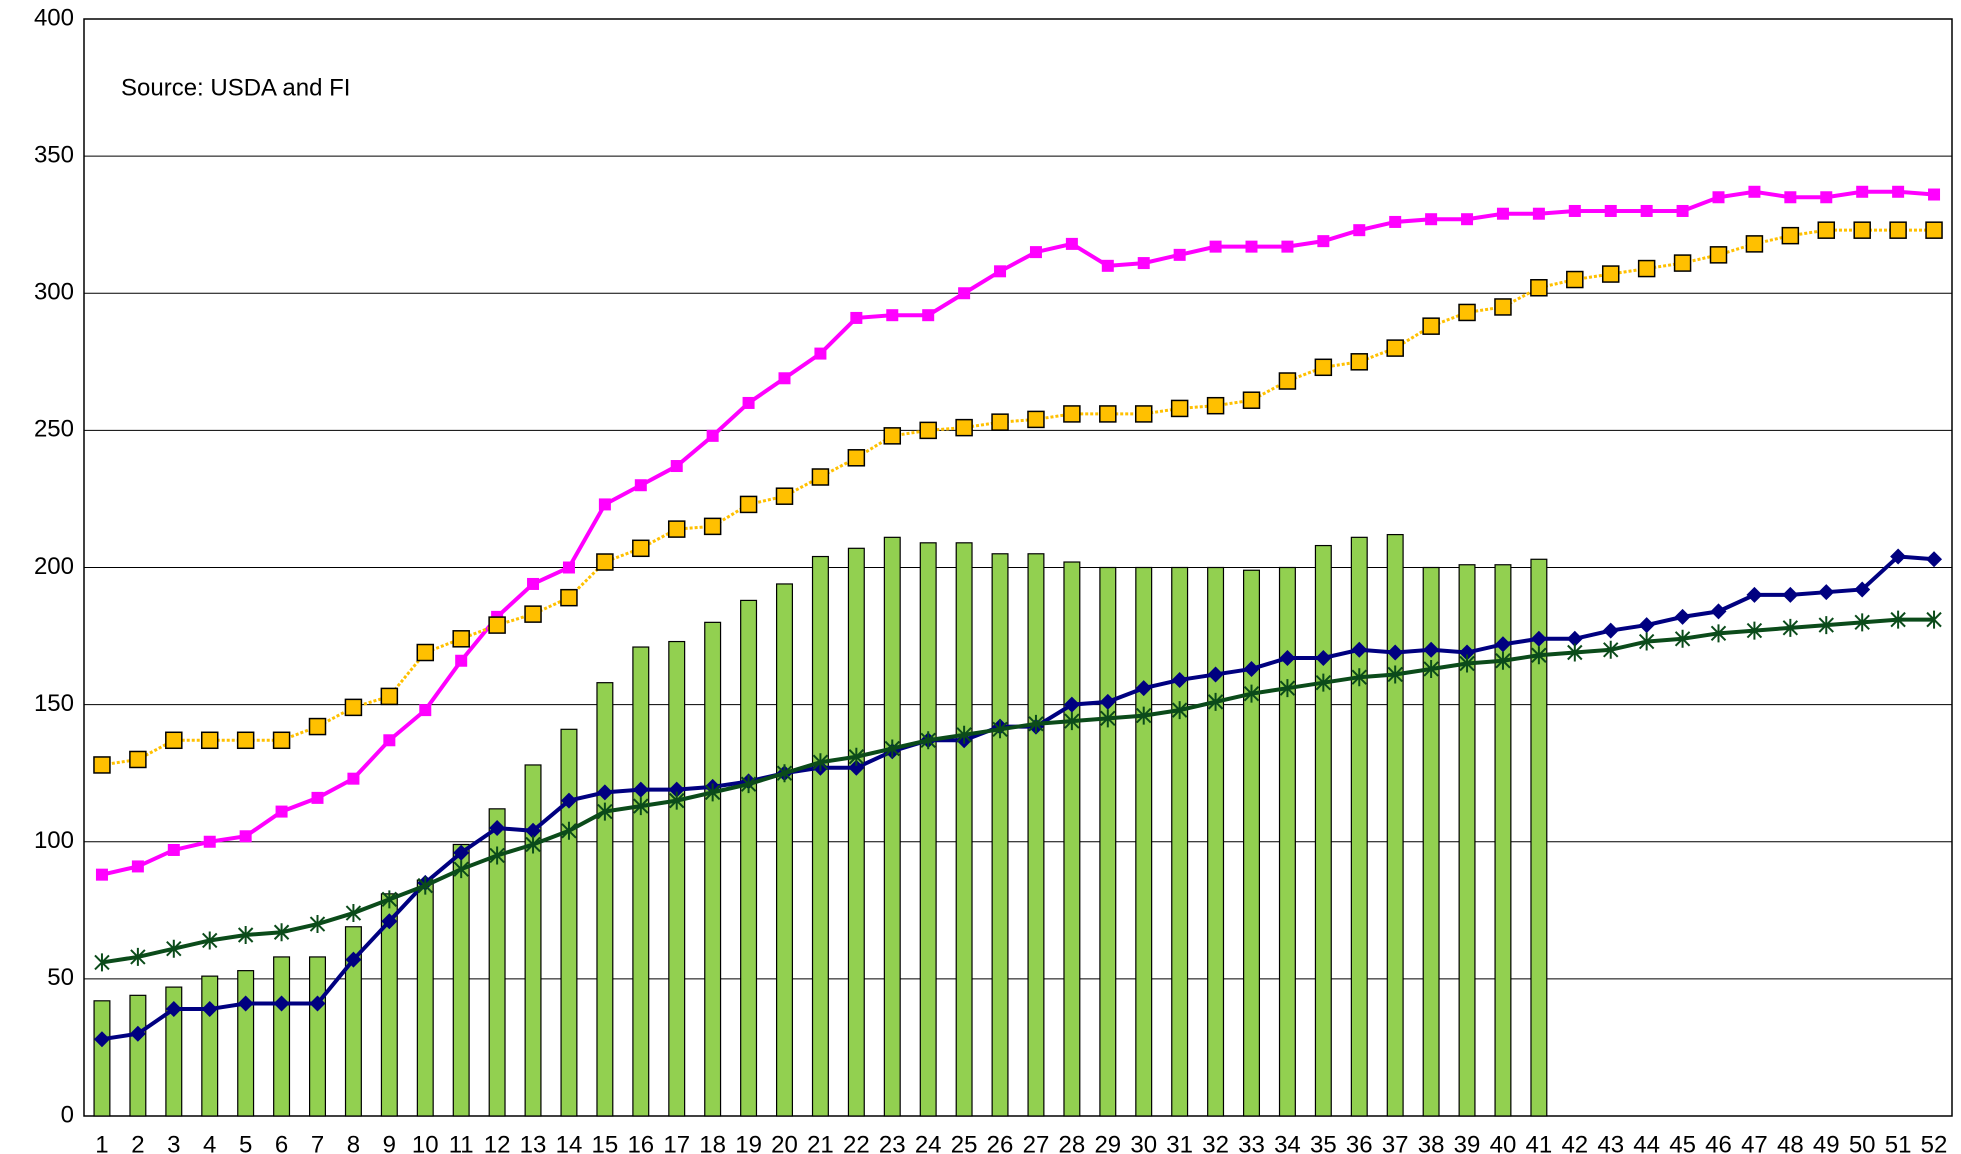 The height and width of the screenshot is (1154, 1961). I want to click on x-tick-label: 39, so click(1467, 1142).